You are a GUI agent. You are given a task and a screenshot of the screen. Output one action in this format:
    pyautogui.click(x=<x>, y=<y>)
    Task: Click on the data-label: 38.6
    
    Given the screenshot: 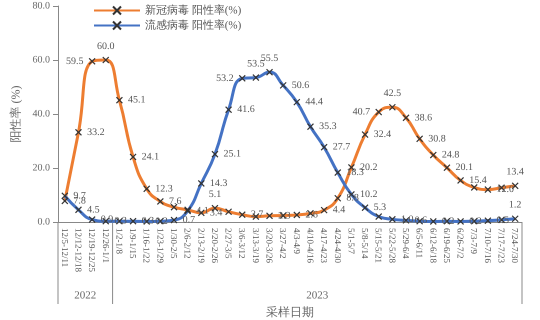 What is the action you would take?
    pyautogui.click(x=423, y=118)
    